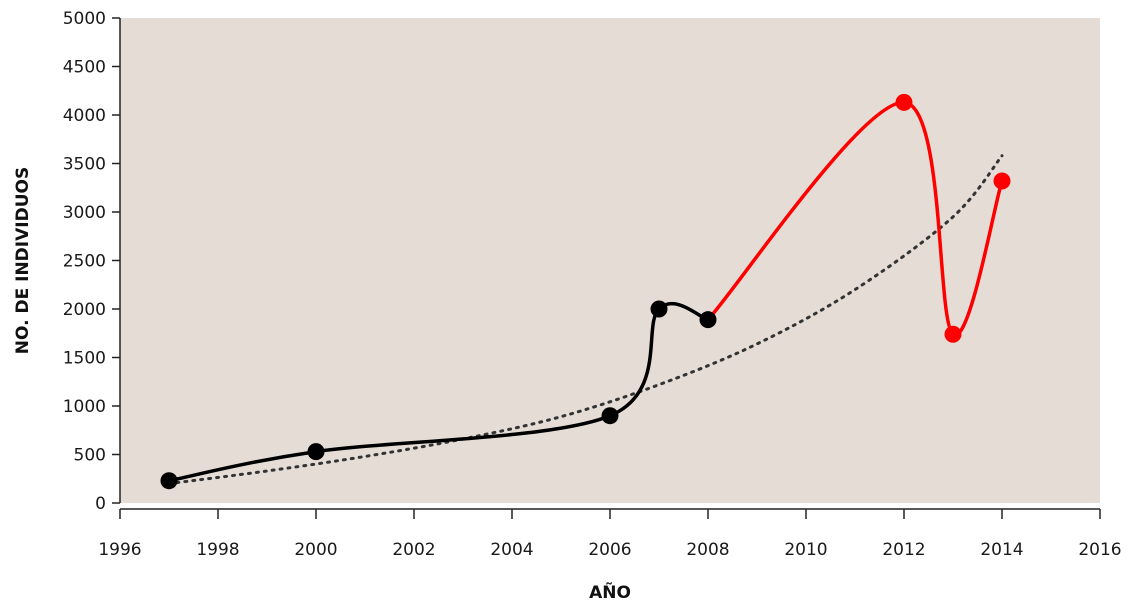 The height and width of the screenshot is (605, 1134). Describe the element at coordinates (23, 260) in the screenshot. I see `y-axis-title: NO. DE INDIVIDUOS` at that location.